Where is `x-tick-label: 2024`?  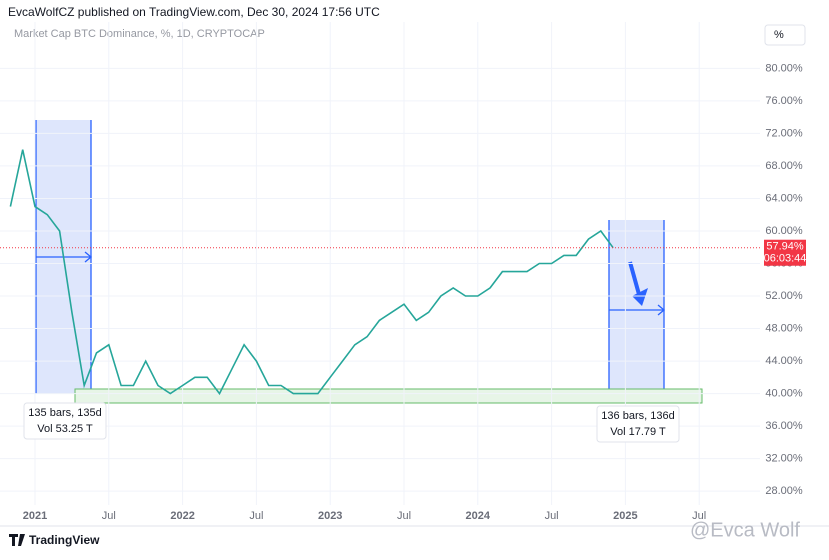 x-tick-label: 2024 is located at coordinates (478, 516).